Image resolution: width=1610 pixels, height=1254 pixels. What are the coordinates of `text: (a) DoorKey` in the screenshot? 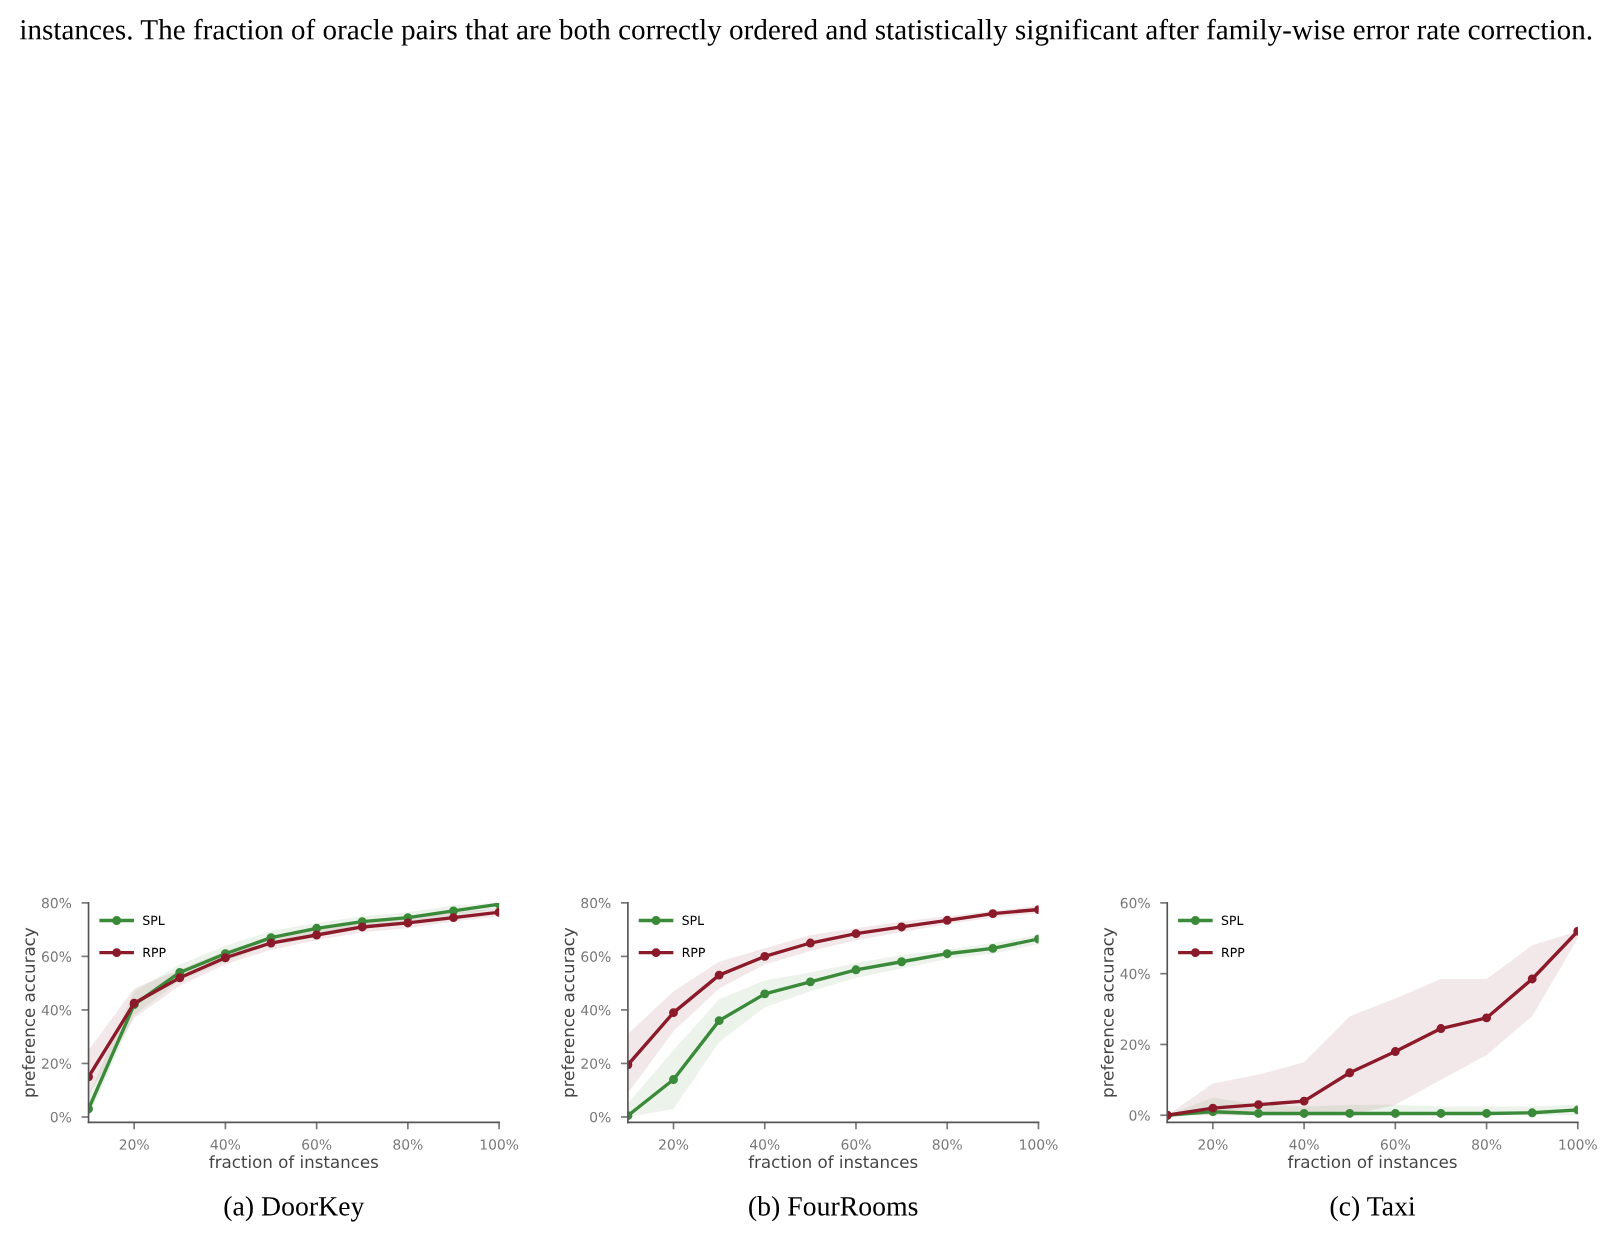 It's located at (294, 1209).